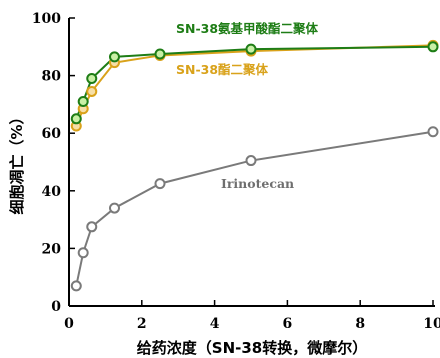 The height and width of the screenshot is (358, 440). I want to click on y-tick-label: 20, so click(52, 249).